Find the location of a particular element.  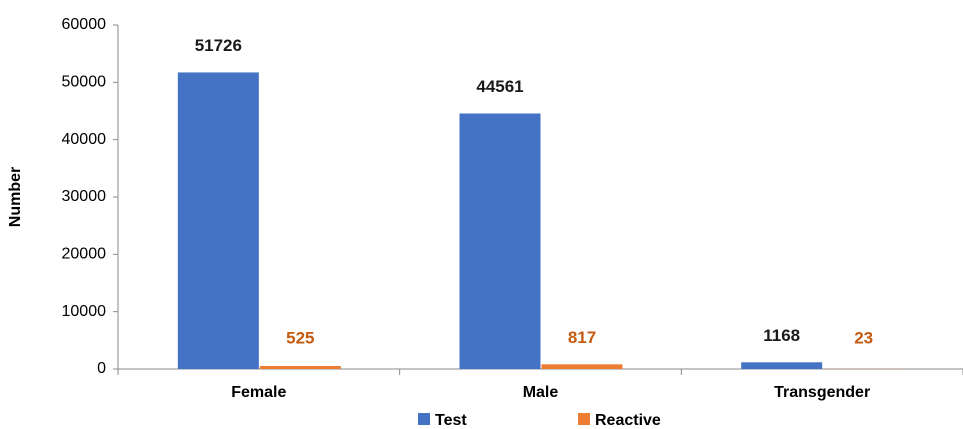

y-tick-label: 10000 is located at coordinates (84, 311).